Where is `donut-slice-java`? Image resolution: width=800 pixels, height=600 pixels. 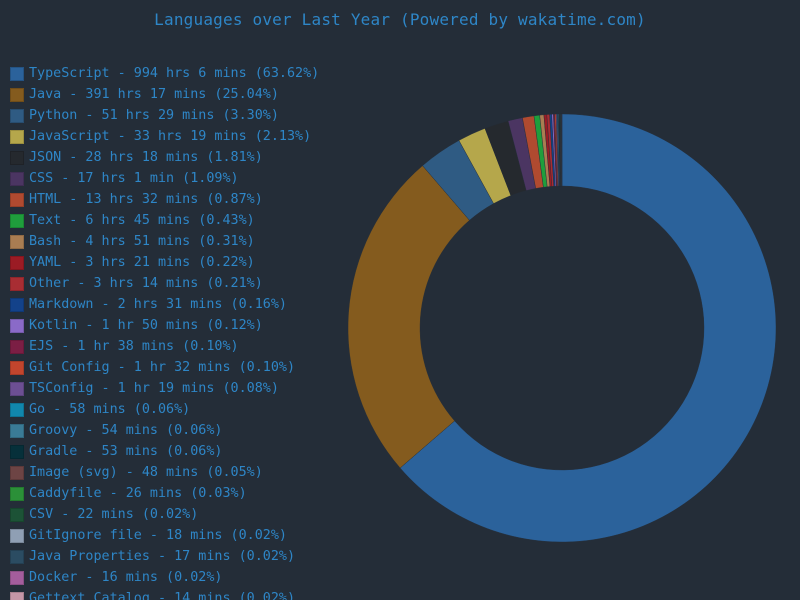 donut-slice-java is located at coordinates (408, 317).